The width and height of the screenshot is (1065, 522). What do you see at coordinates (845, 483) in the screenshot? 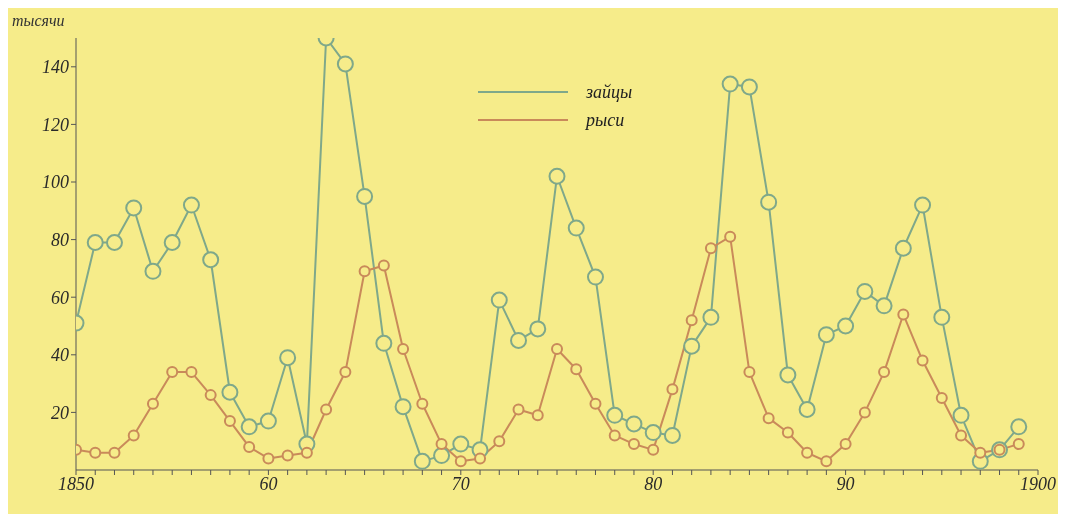
I see `x-tick-label: 90` at bounding box center [845, 483].